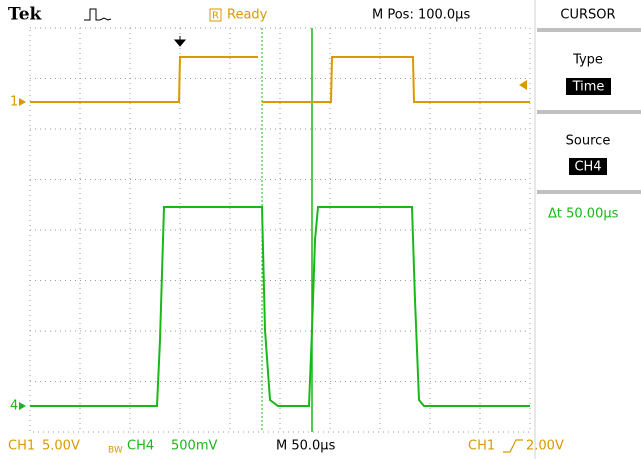 The image size is (641, 459). What do you see at coordinates (421, 15) in the screenshot?
I see `position: M Pos: 100.0µs` at bounding box center [421, 15].